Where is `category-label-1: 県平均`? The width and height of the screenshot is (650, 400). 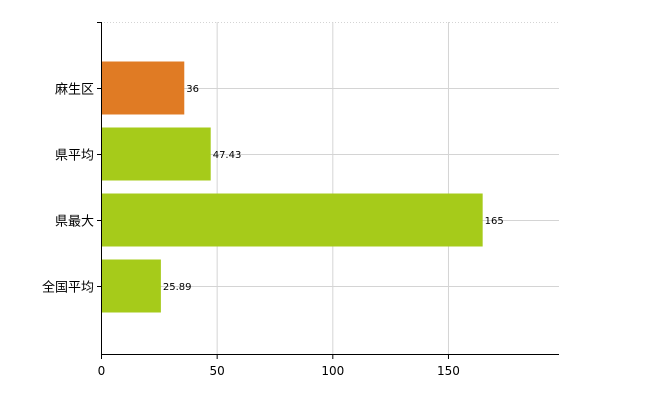 category-label-1: 県平均 is located at coordinates (74, 156).